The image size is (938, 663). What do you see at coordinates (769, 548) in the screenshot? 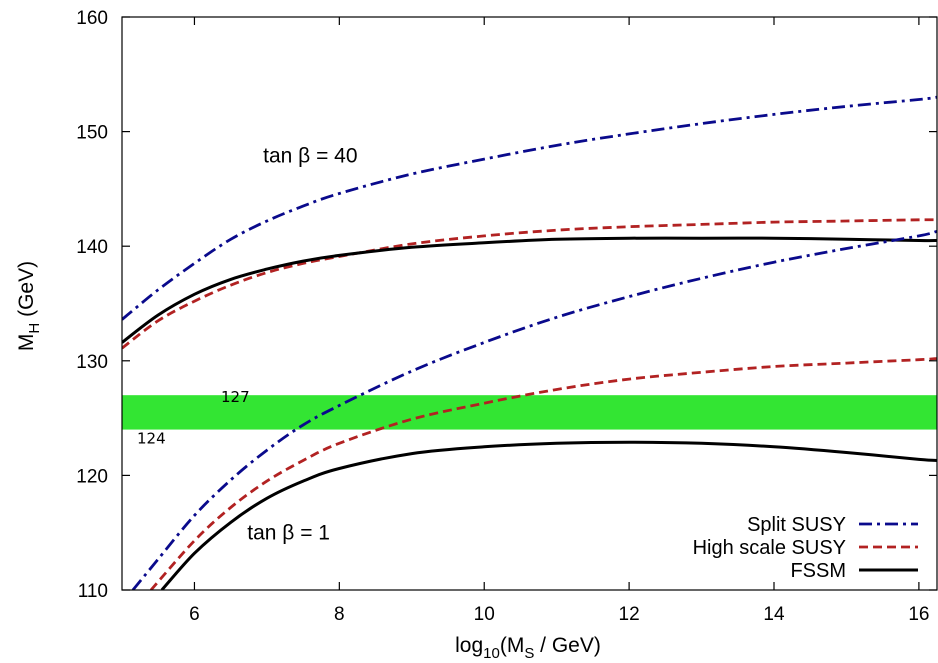
I see `legend-label-1: High scale SUSY` at bounding box center [769, 548].